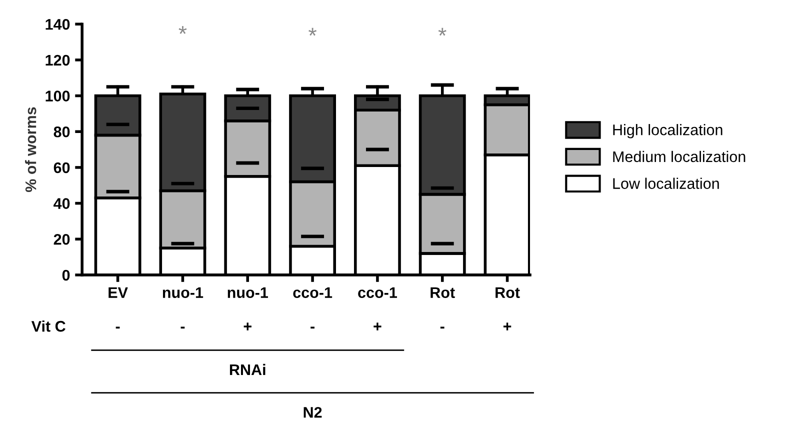  I want to click on legend-label: Low localization, so click(666, 183).